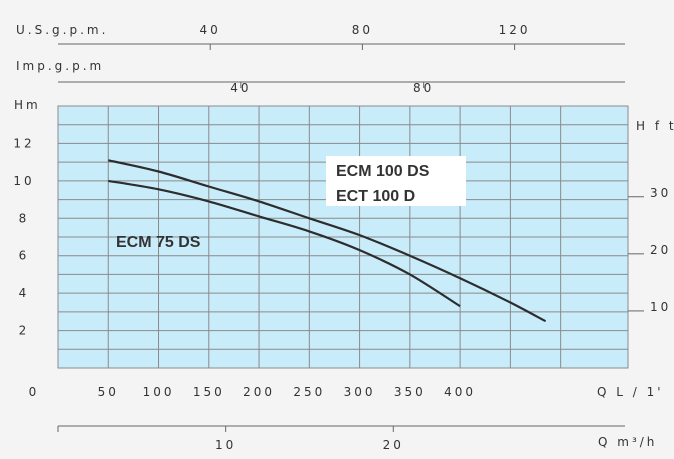 The width and height of the screenshot is (674, 459). Describe the element at coordinates (34, 392) in the screenshot. I see `q-origin-label: 0` at that location.